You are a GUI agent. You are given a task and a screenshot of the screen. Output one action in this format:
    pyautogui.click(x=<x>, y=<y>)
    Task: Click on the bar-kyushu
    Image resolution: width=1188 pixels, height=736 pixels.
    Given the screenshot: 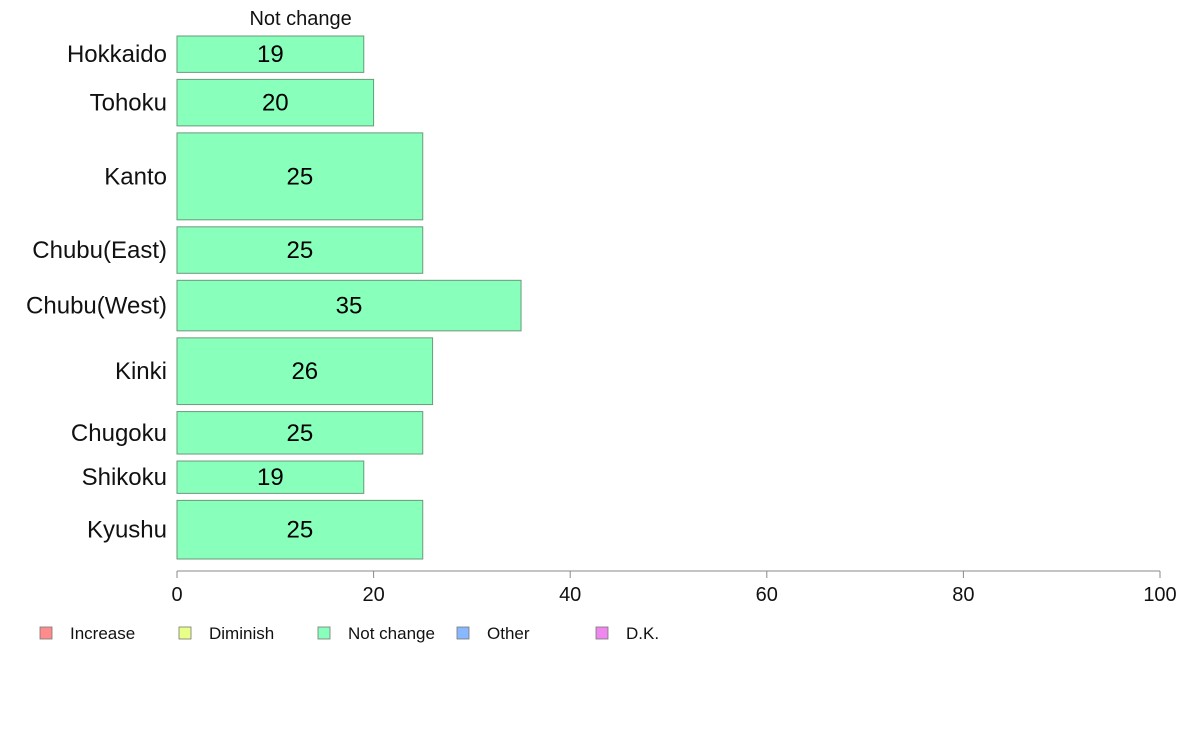 What is the action you would take?
    pyautogui.click(x=300, y=529)
    